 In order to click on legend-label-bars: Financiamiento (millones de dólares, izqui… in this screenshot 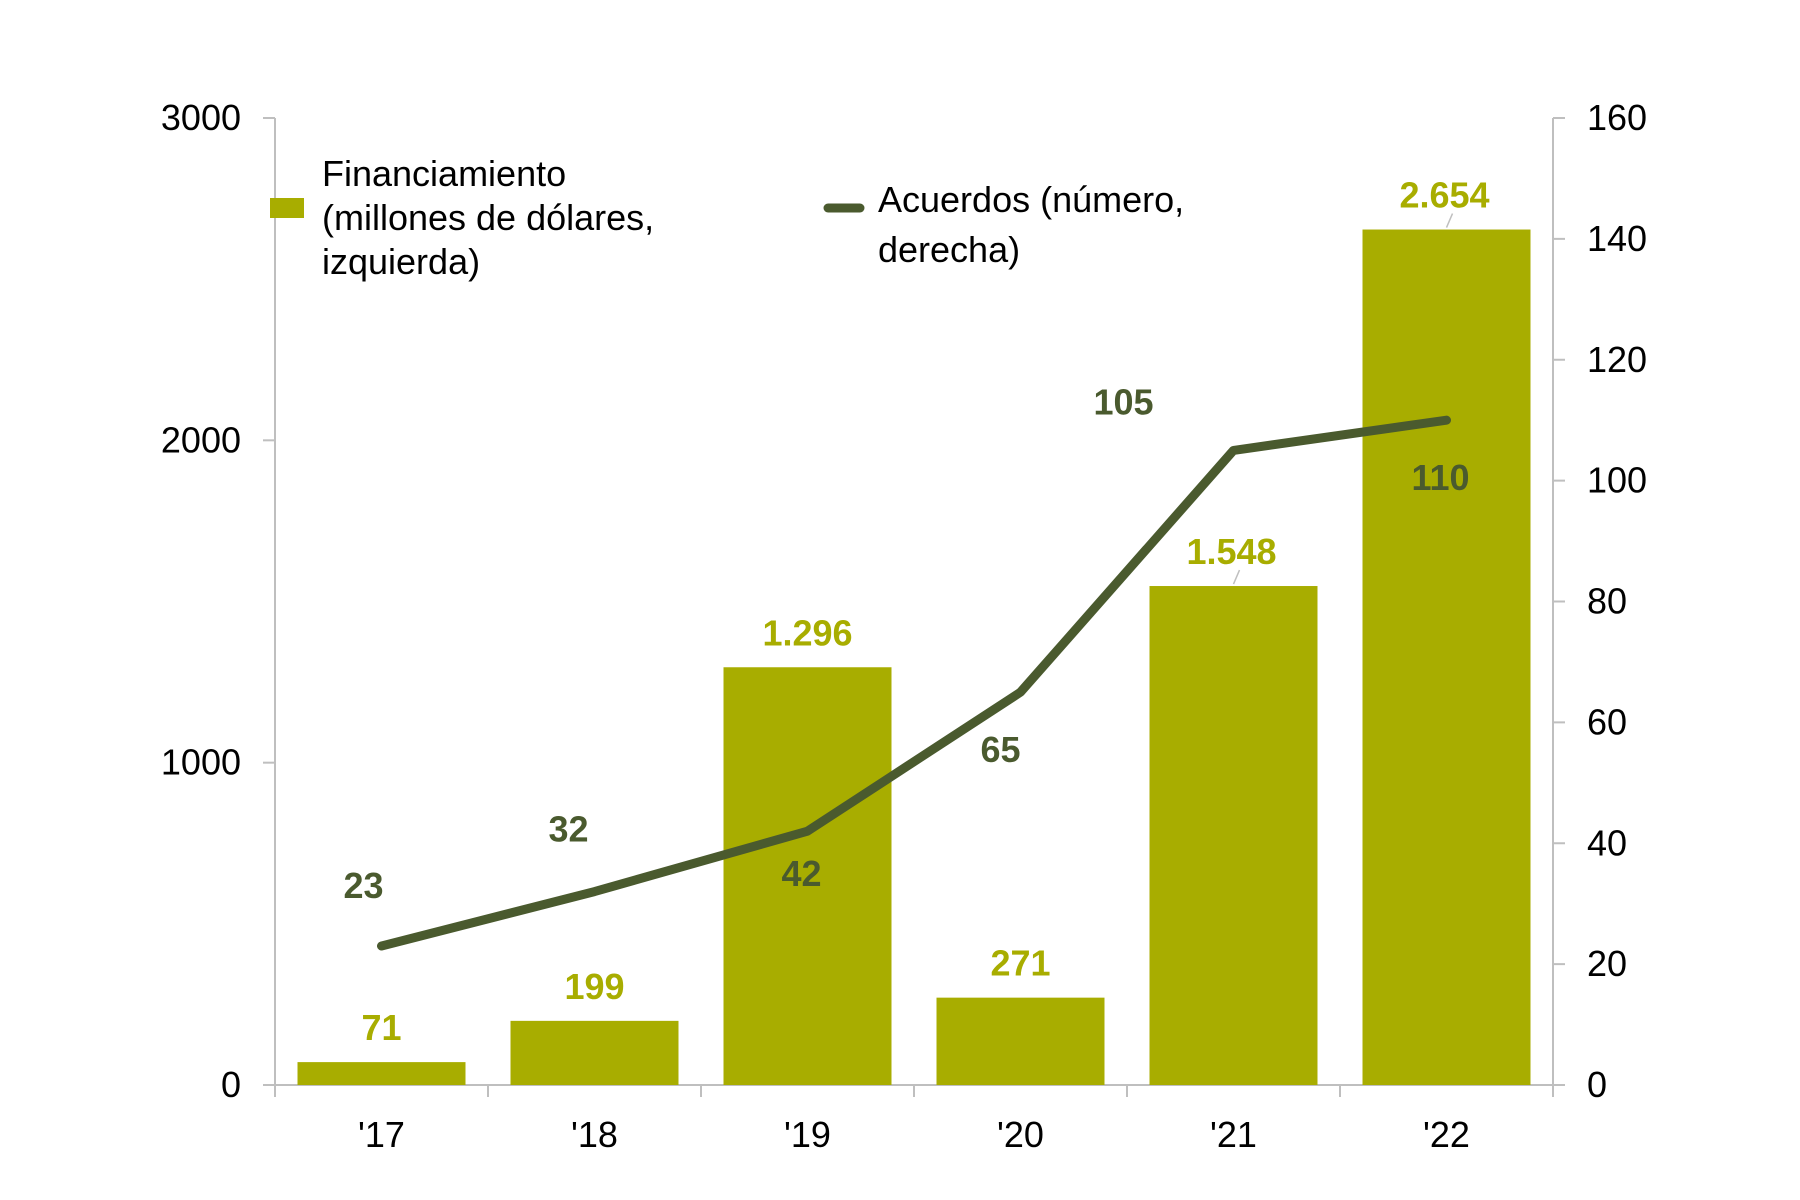, I will do `click(488, 217)`.